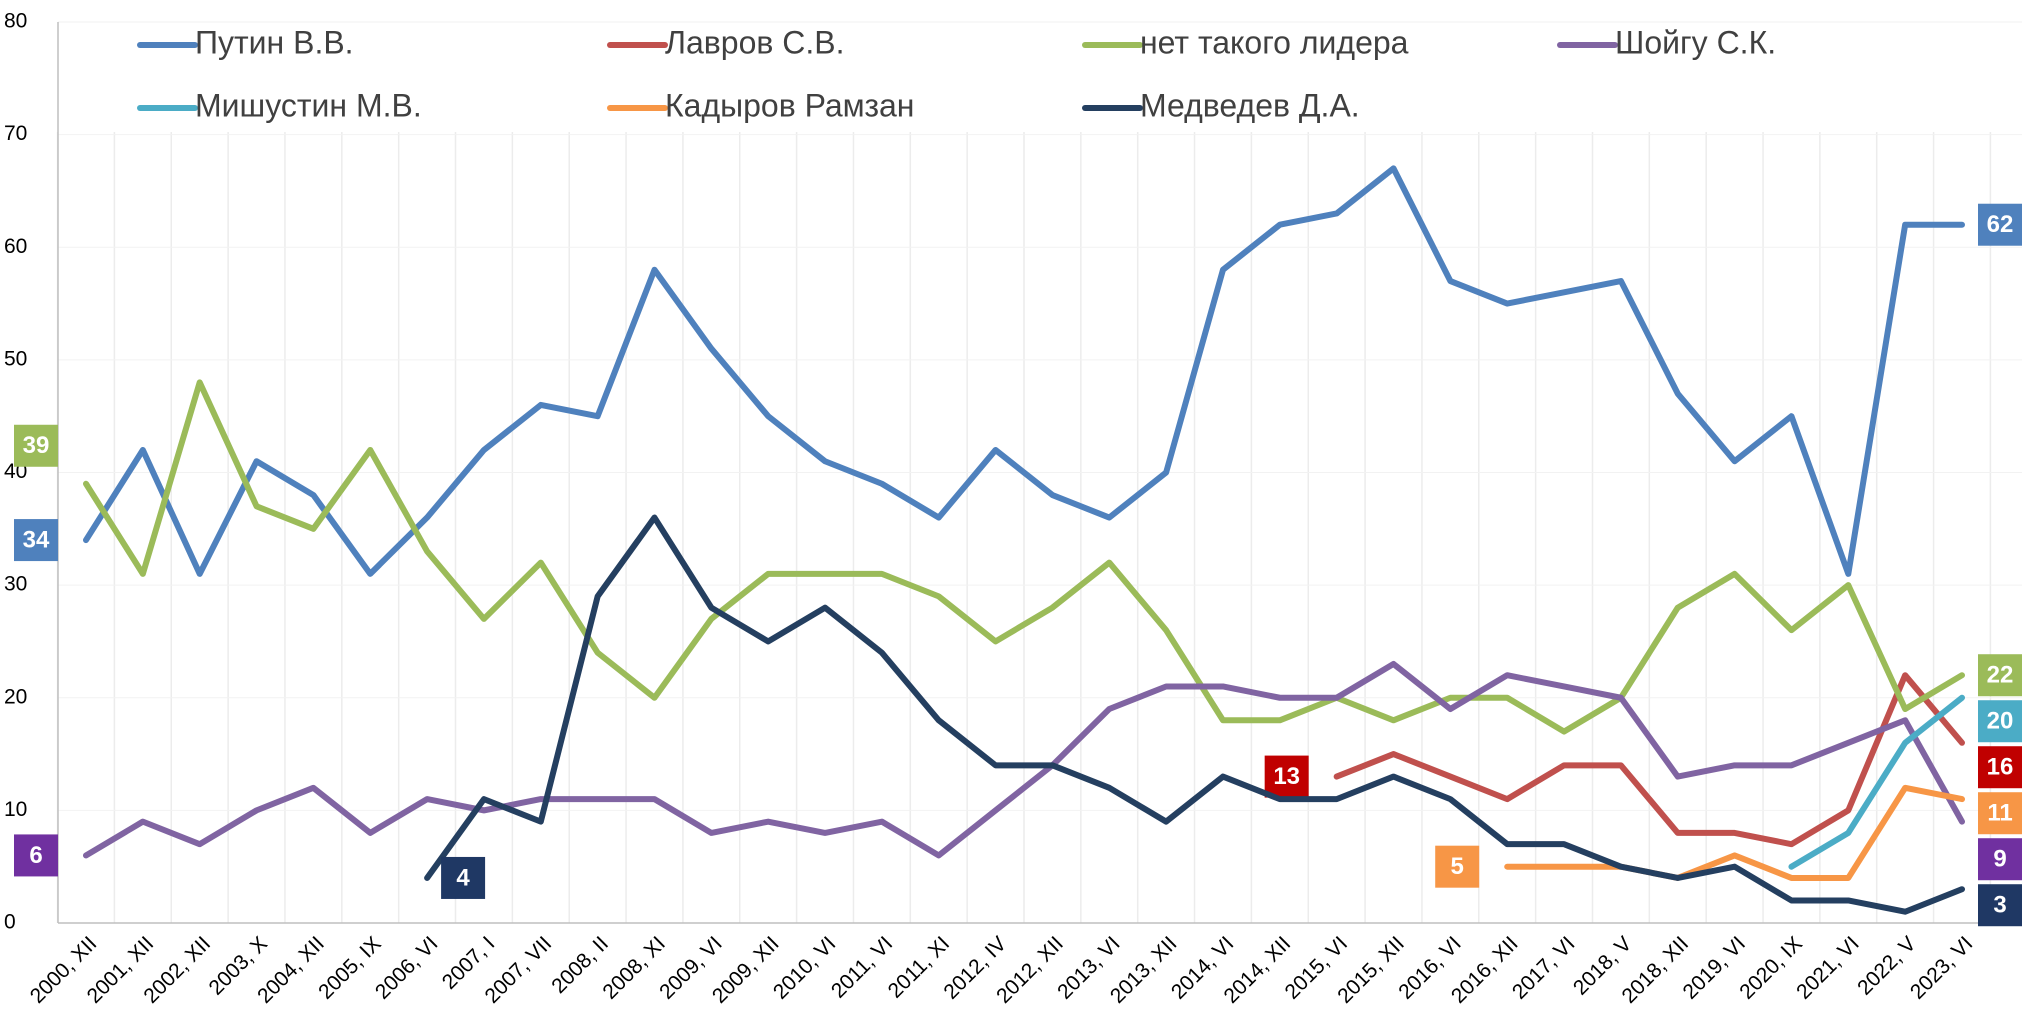 This screenshot has width=2022, height=1027. I want to click on y-tick-label: 30, so click(15, 584).